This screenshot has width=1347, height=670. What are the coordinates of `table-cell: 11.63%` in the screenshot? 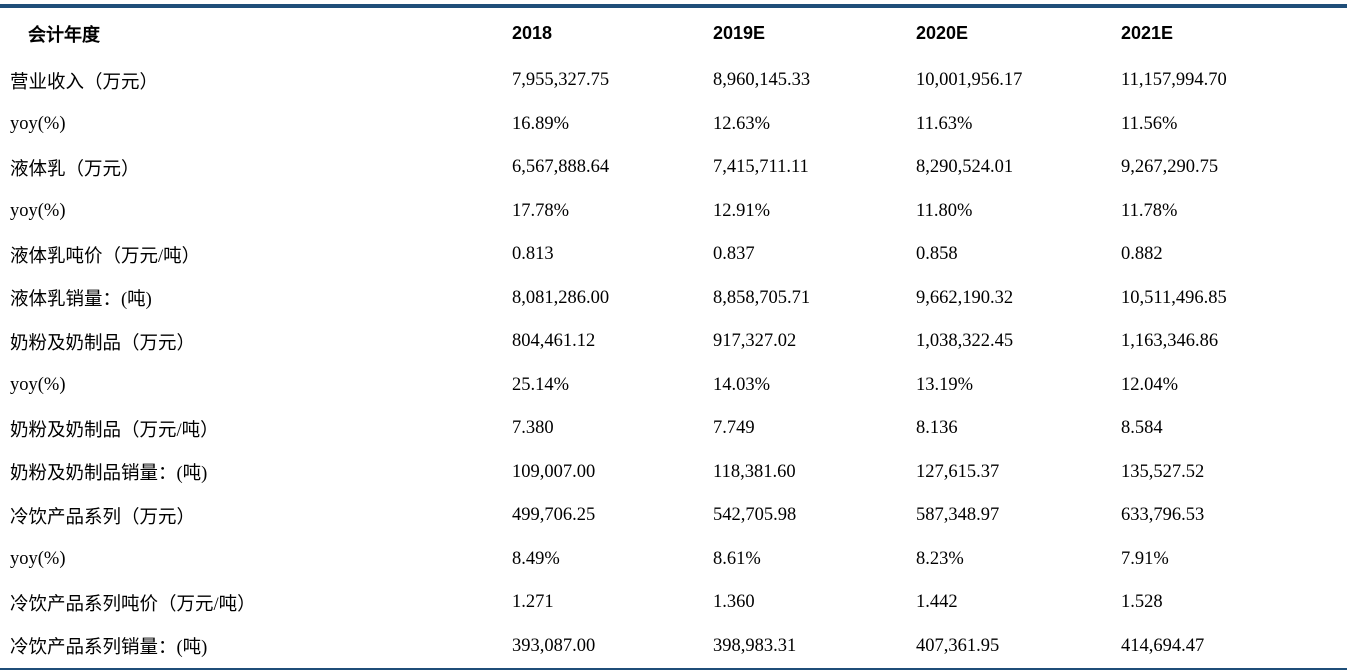 It's located at (944, 123).